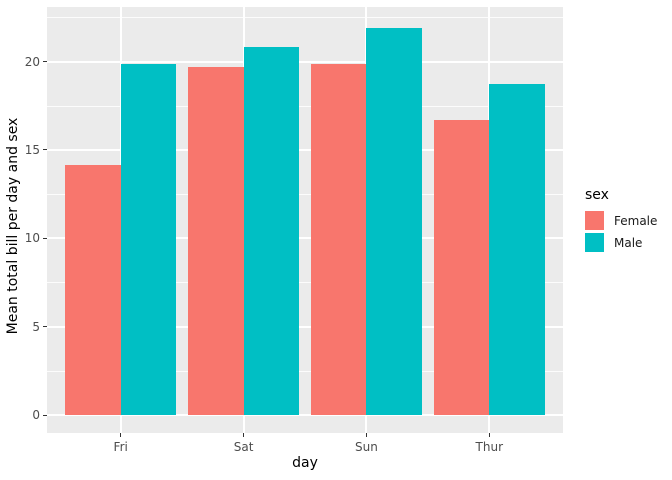  What do you see at coordinates (462, 267) in the screenshot?
I see `bar-female-thur` at bounding box center [462, 267].